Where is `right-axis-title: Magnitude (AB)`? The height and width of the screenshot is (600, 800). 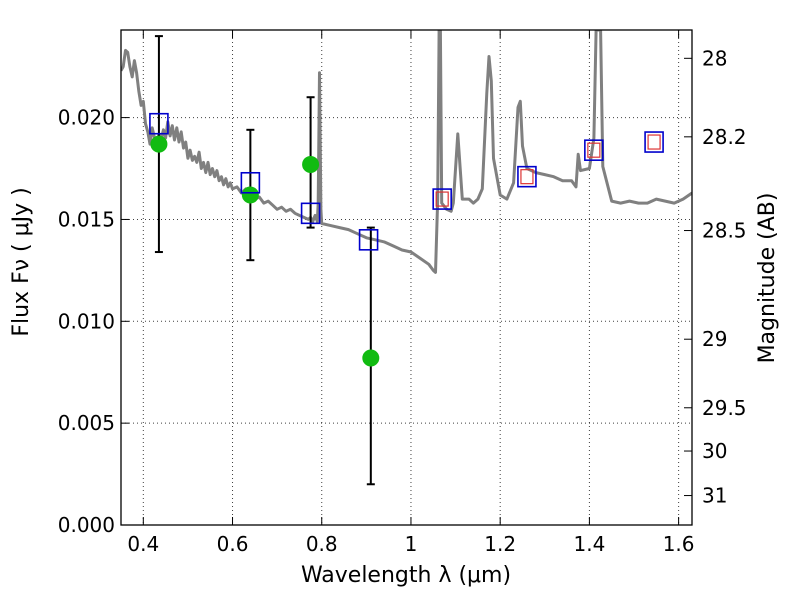 right-axis-title: Magnitude (AB) is located at coordinates (767, 278).